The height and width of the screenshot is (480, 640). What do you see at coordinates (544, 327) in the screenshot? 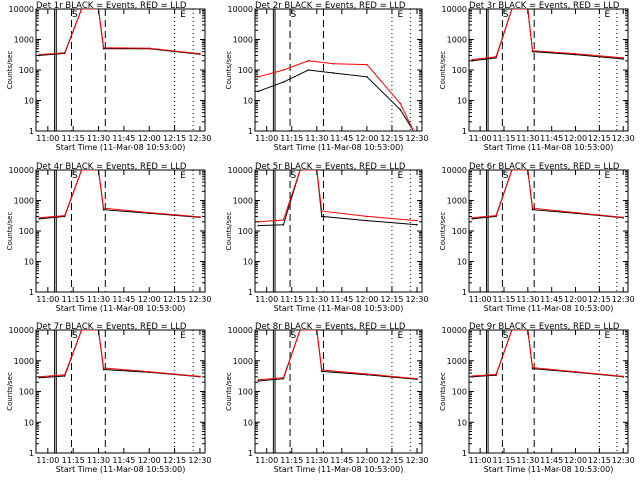
I see `chart-title: Det 9r BLACK = Events, RED = LLD` at bounding box center [544, 327].